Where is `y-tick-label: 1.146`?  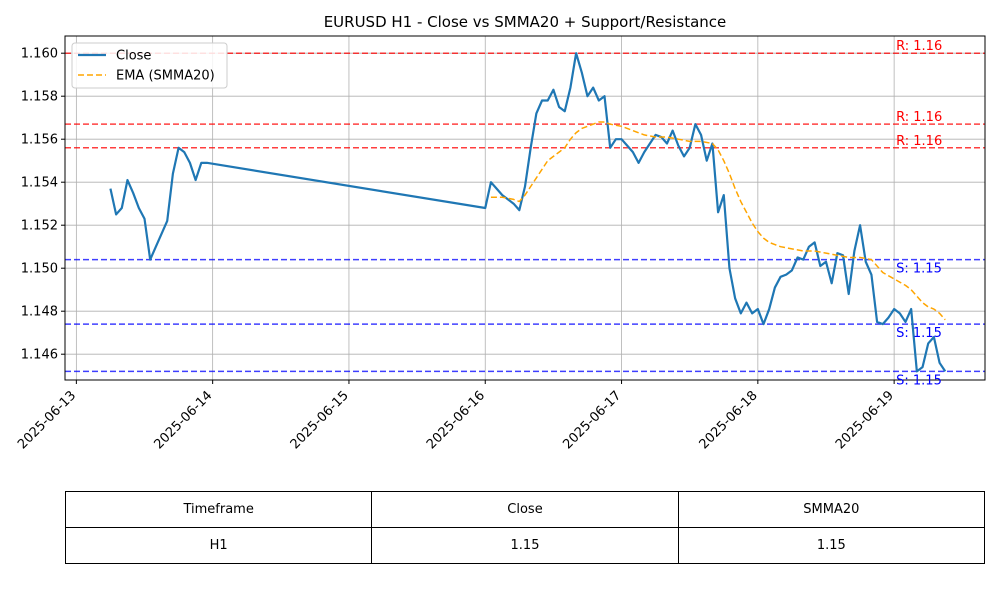 y-tick-label: 1.146 is located at coordinates (39, 355).